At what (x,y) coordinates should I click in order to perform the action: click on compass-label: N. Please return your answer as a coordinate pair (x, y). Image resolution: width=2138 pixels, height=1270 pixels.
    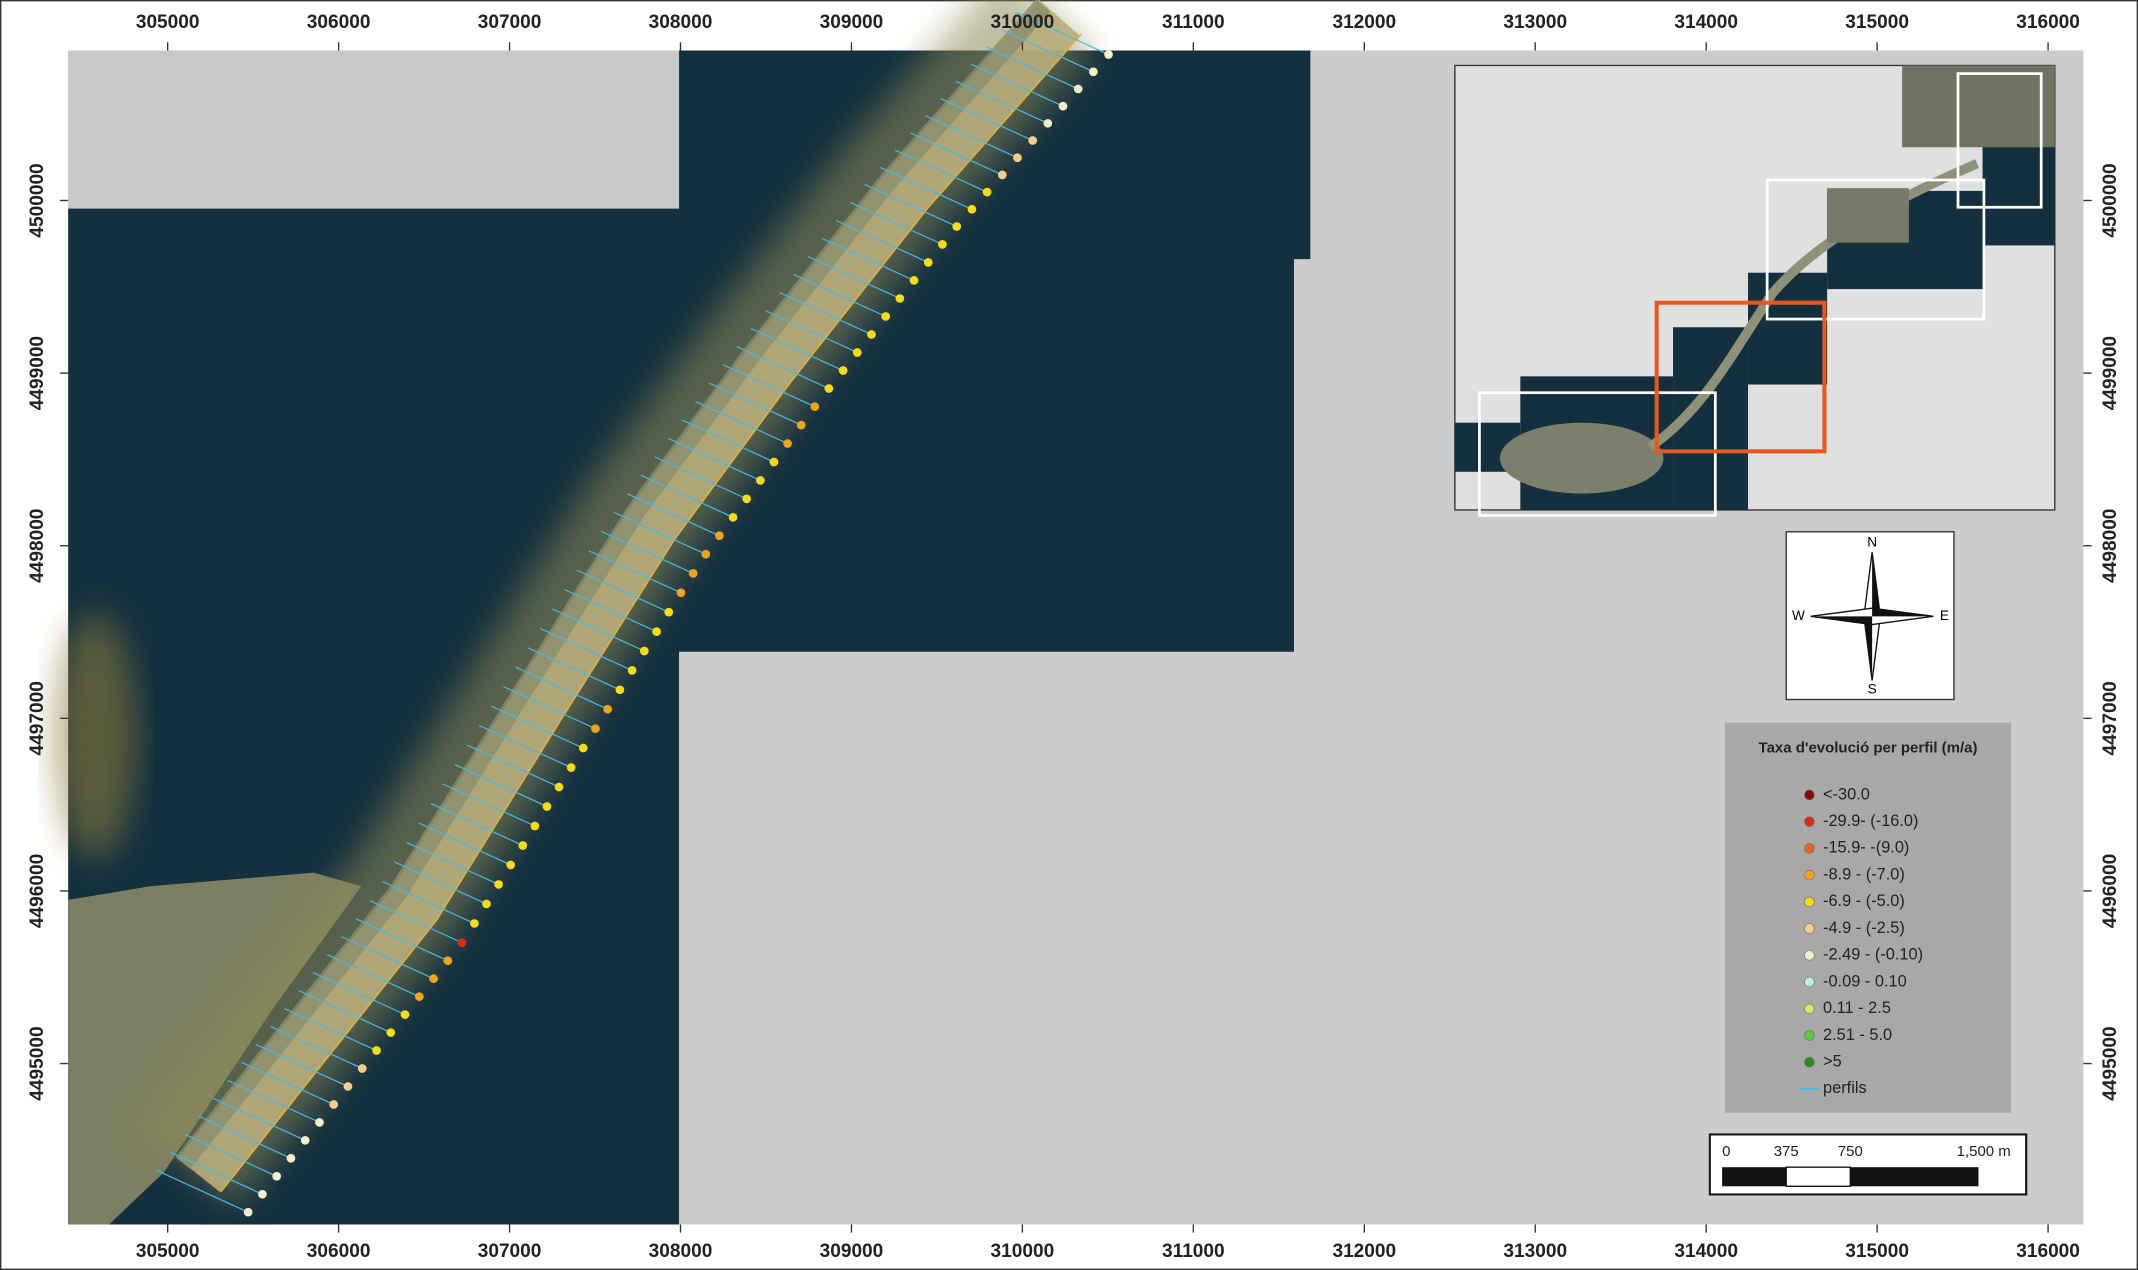
    Looking at the image, I should click on (1872, 541).